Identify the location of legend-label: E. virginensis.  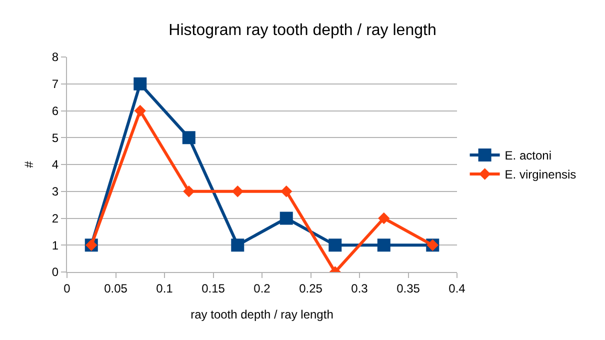
(540, 175).